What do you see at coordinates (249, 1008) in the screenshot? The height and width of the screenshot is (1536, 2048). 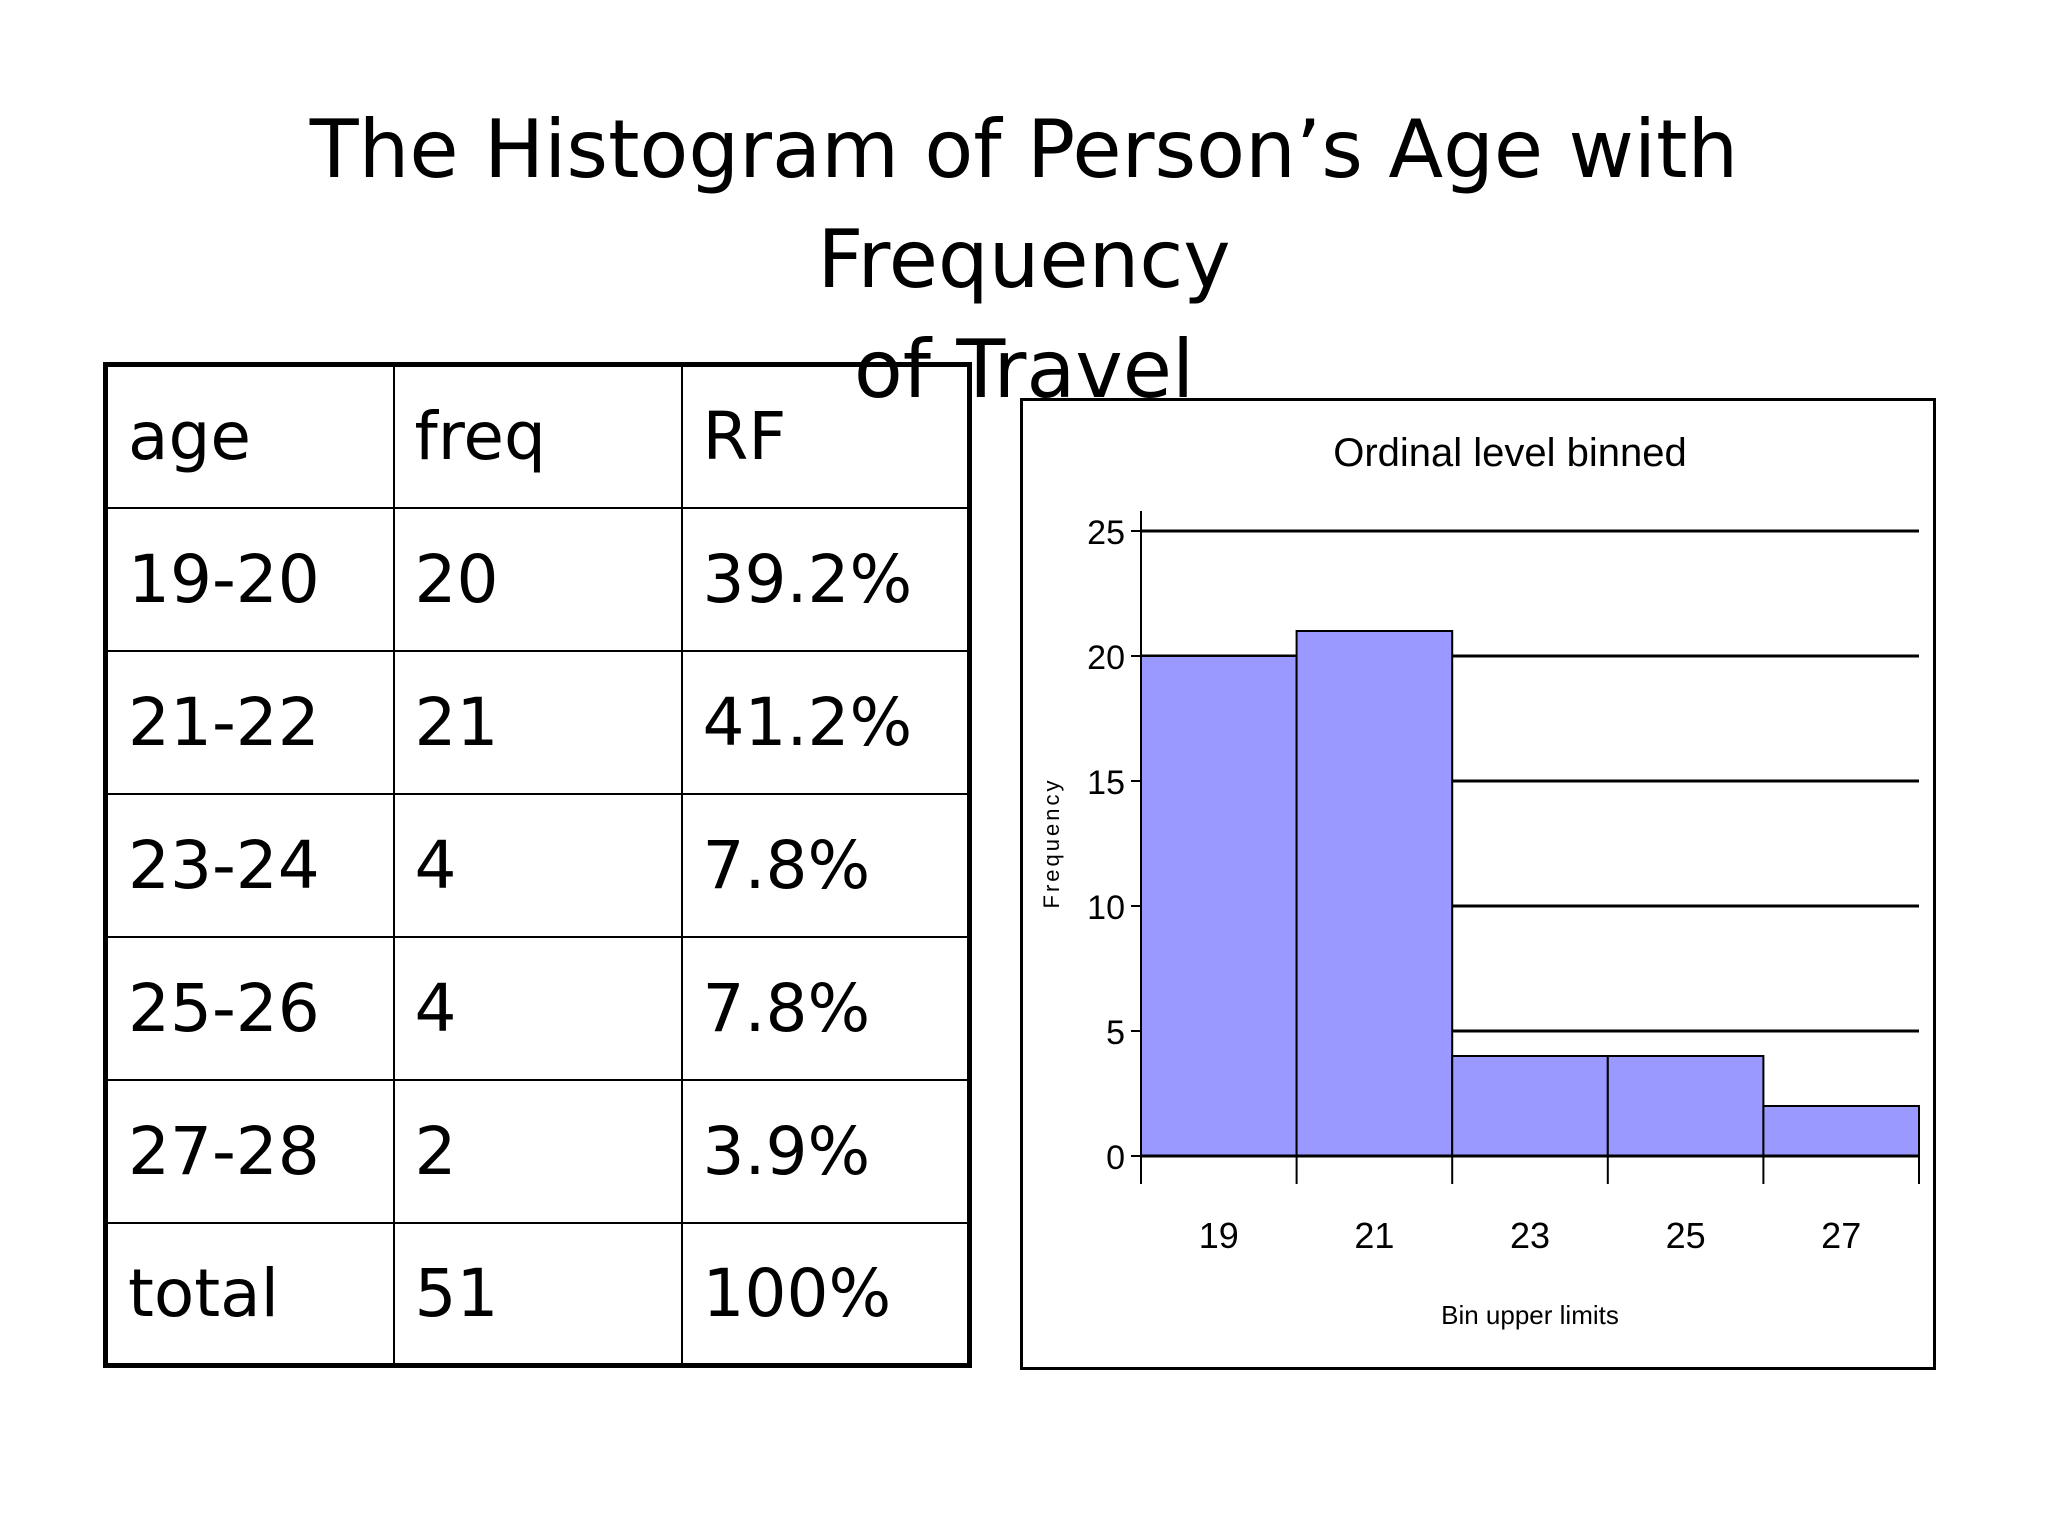 I see `cell-age: 25-26` at bounding box center [249, 1008].